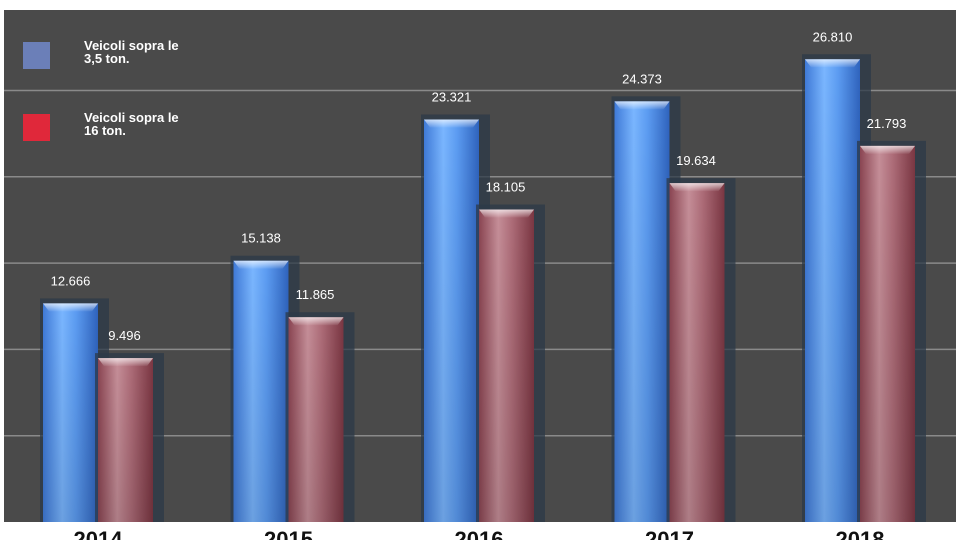  What do you see at coordinates (860, 533) in the screenshot?
I see `category-label: 2018` at bounding box center [860, 533].